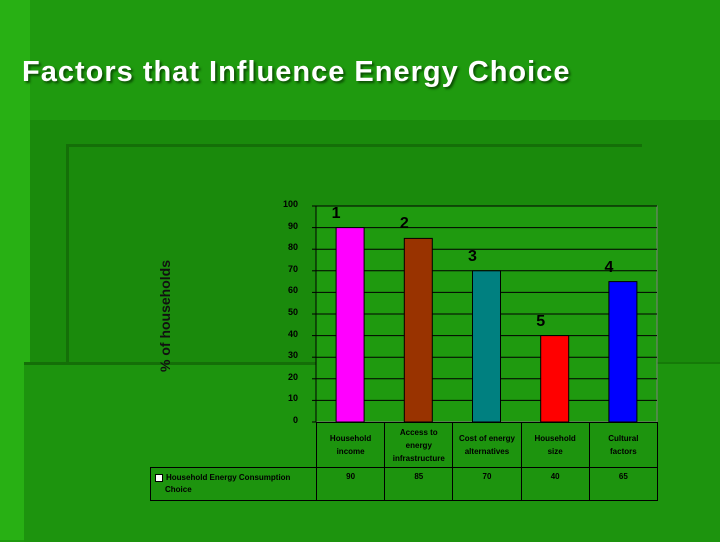 The image size is (720, 542). Describe the element at coordinates (486, 438) in the screenshot. I see `category-label-line: Cost of energy` at that location.